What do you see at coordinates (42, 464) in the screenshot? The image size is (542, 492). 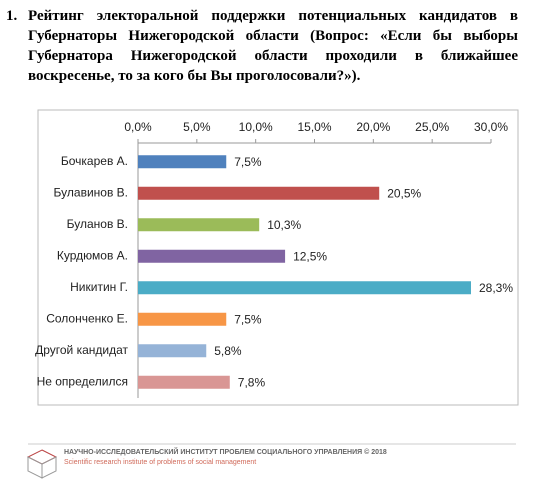 I see `logo` at bounding box center [42, 464].